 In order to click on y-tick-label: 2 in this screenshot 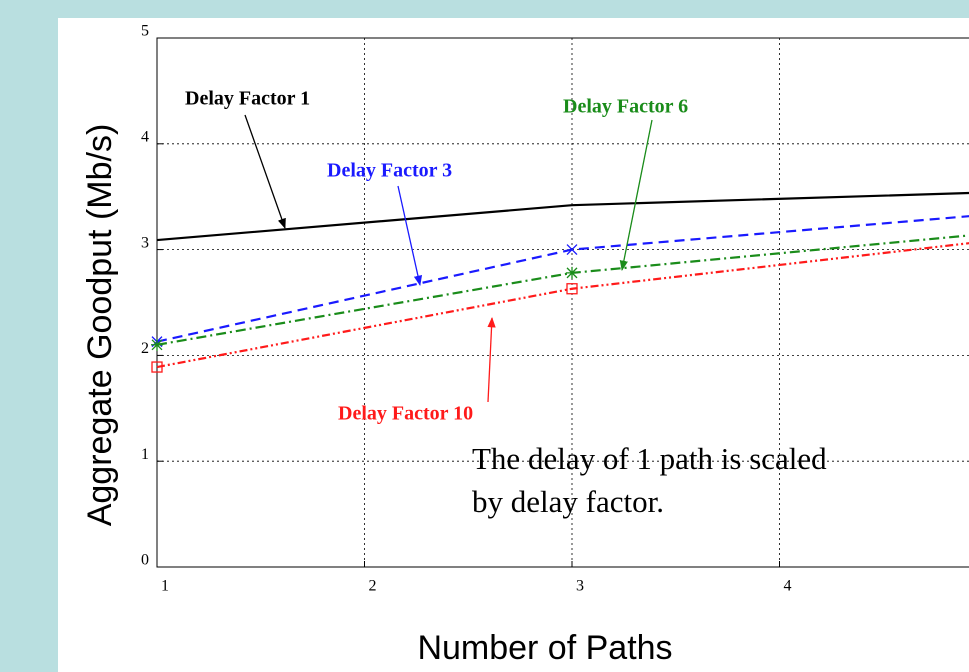, I will do `click(145, 348)`.